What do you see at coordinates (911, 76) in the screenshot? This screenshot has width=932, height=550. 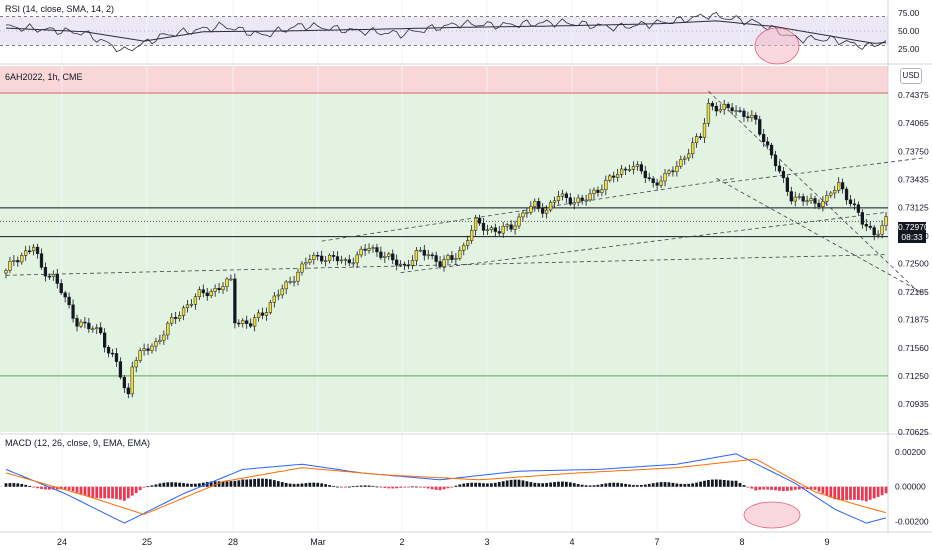 I see `currency-button: USD` at bounding box center [911, 76].